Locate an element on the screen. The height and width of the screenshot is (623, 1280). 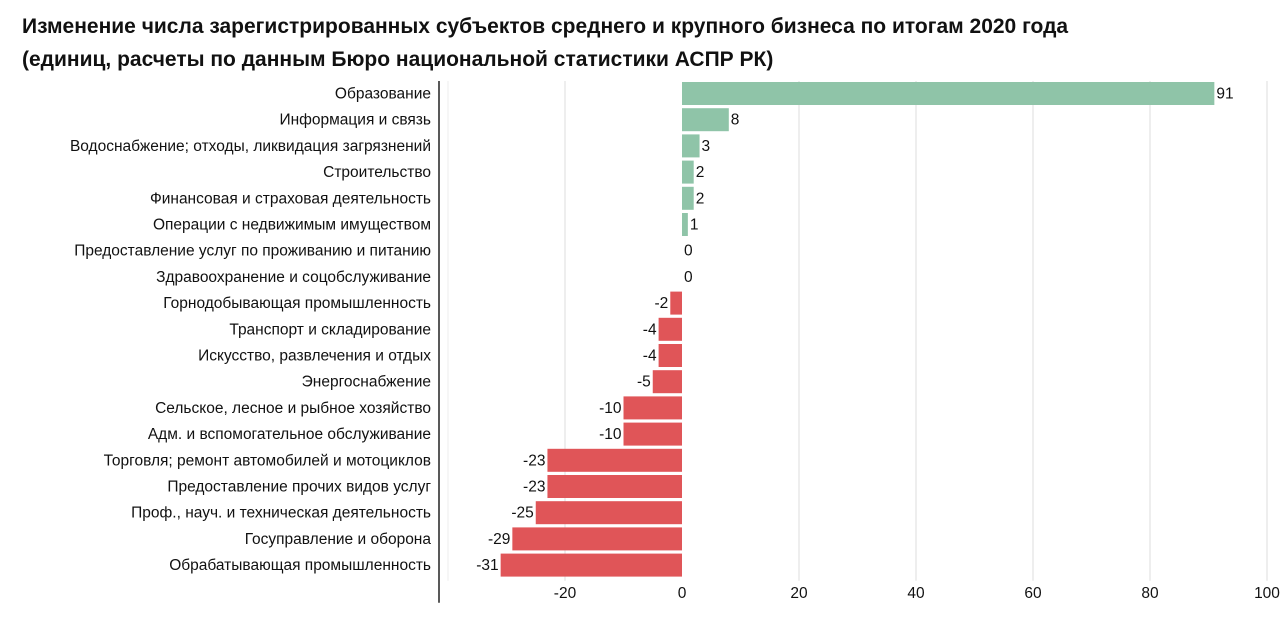
category-label: Адм. и вспомогательное обслуживание is located at coordinates (289, 434).